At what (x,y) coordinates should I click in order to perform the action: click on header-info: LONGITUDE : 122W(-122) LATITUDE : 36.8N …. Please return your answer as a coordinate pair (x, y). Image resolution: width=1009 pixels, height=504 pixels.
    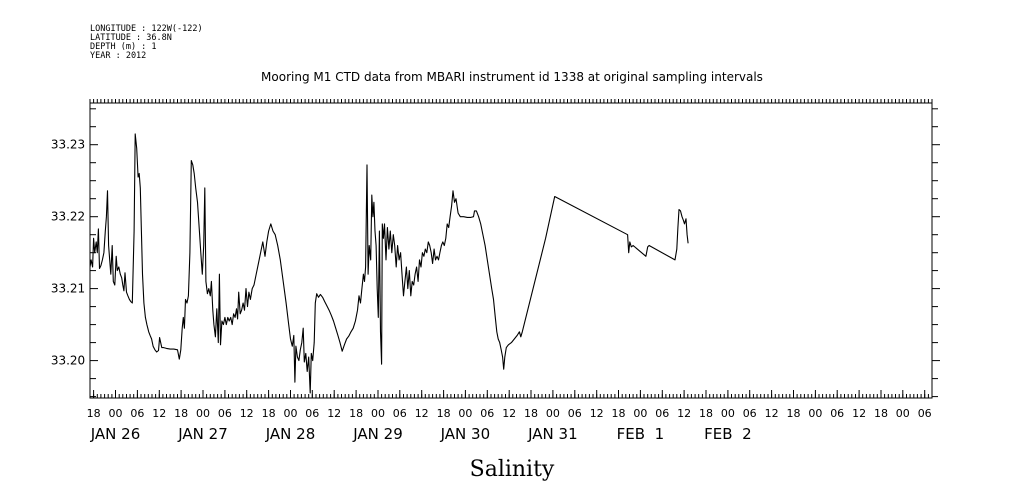
    Looking at the image, I should click on (146, 42).